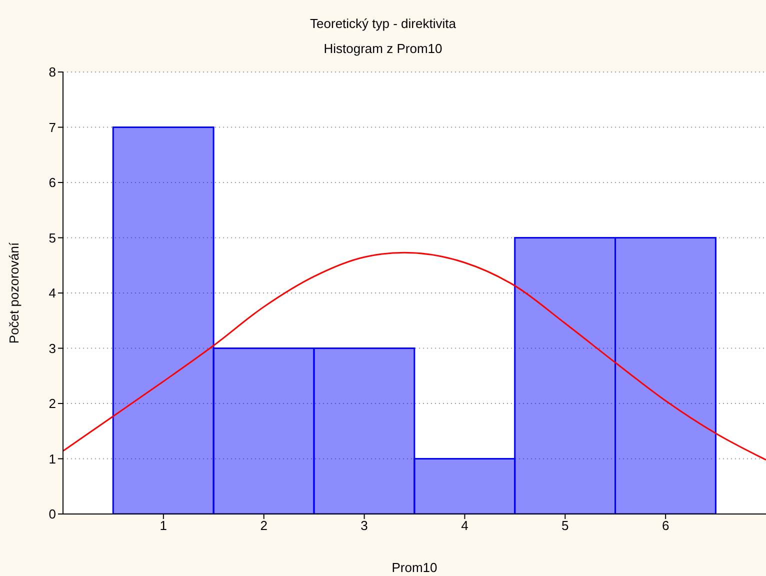 This screenshot has width=766, height=576. Describe the element at coordinates (364, 526) in the screenshot. I see `x-tick-label: 3` at that location.